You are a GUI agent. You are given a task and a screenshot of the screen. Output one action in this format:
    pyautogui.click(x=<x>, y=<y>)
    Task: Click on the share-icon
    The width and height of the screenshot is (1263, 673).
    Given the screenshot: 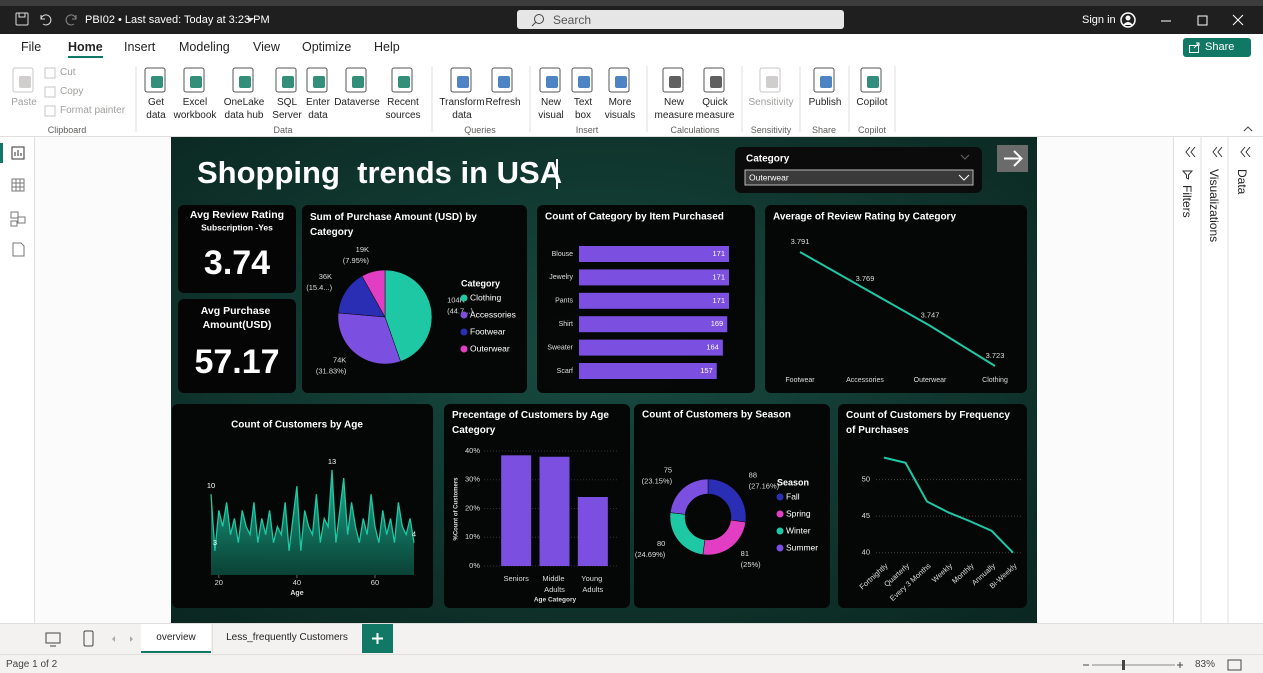 What is the action you would take?
    pyautogui.click(x=1194, y=47)
    